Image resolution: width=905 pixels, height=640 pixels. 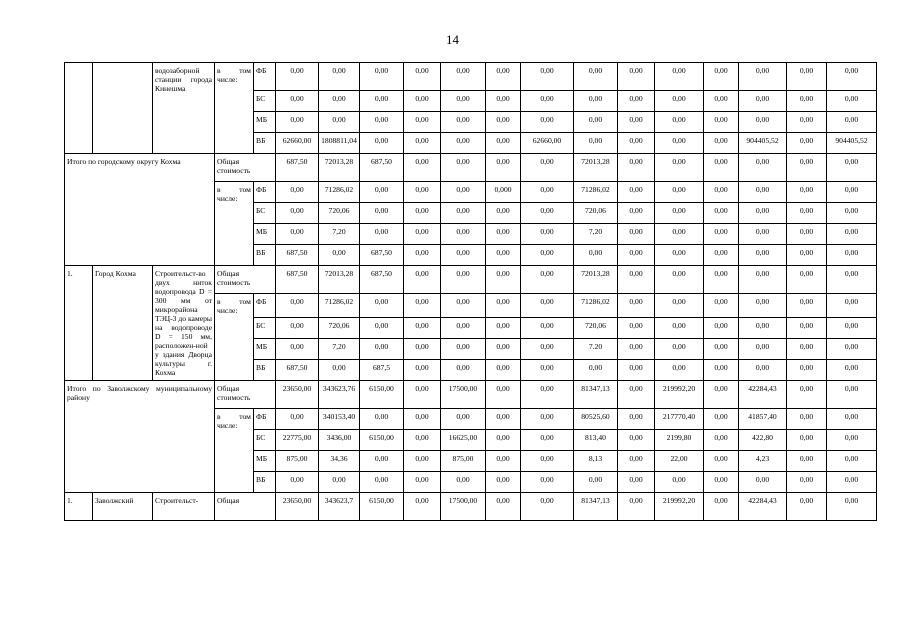 What do you see at coordinates (595, 440) in the screenshot?
I see `value-cell: 813,40` at bounding box center [595, 440].